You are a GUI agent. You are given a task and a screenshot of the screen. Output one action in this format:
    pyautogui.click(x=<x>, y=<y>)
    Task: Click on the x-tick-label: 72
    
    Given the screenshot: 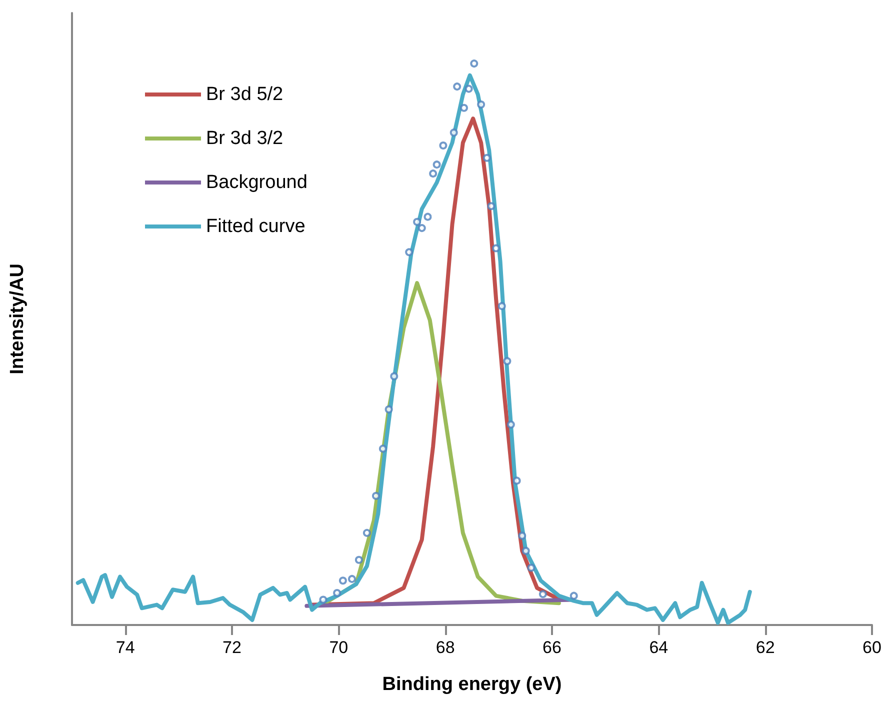 What is the action you would take?
    pyautogui.click(x=232, y=647)
    